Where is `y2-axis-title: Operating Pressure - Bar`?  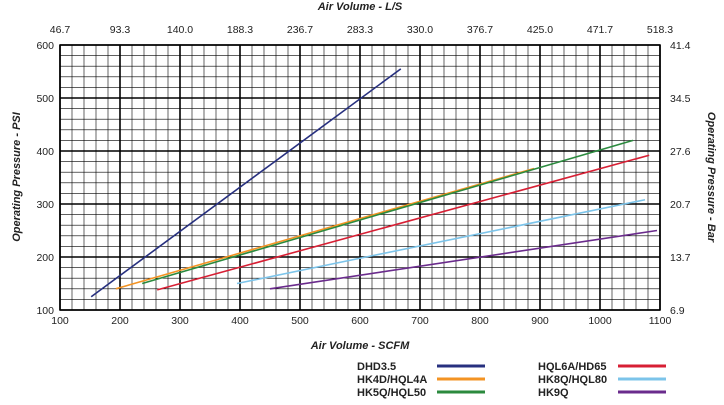 y2-axis-title: Operating Pressure - Bar is located at coordinates (711, 177).